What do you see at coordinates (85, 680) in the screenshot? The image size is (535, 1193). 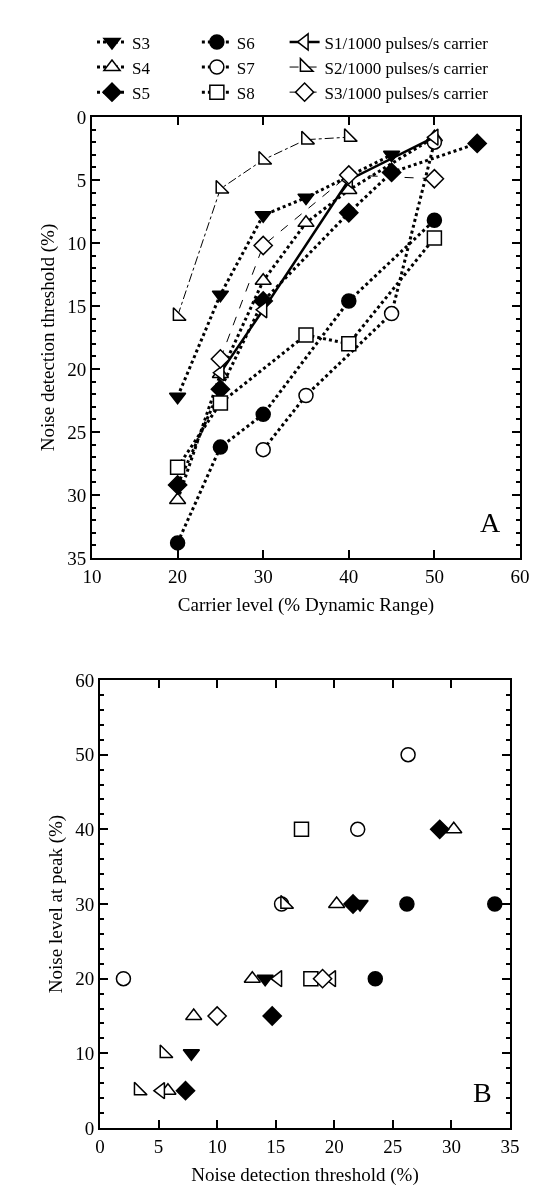 I see `y-tick-label: 60` at bounding box center [85, 680].